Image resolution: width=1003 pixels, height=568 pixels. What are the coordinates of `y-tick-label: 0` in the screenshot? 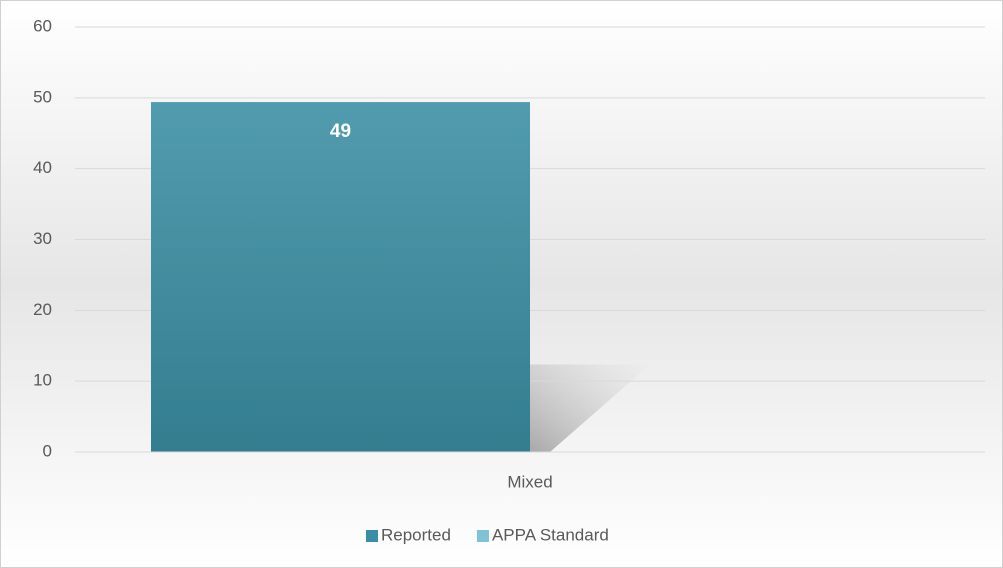 It's located at (47, 450).